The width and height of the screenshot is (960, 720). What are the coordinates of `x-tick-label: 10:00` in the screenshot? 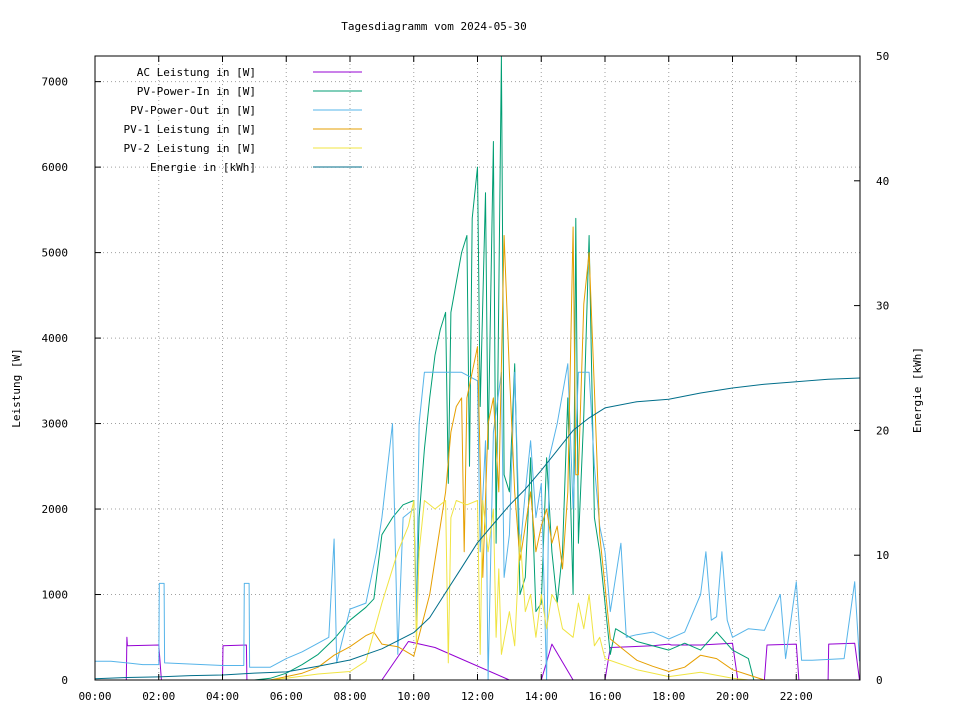 It's located at (413, 696).